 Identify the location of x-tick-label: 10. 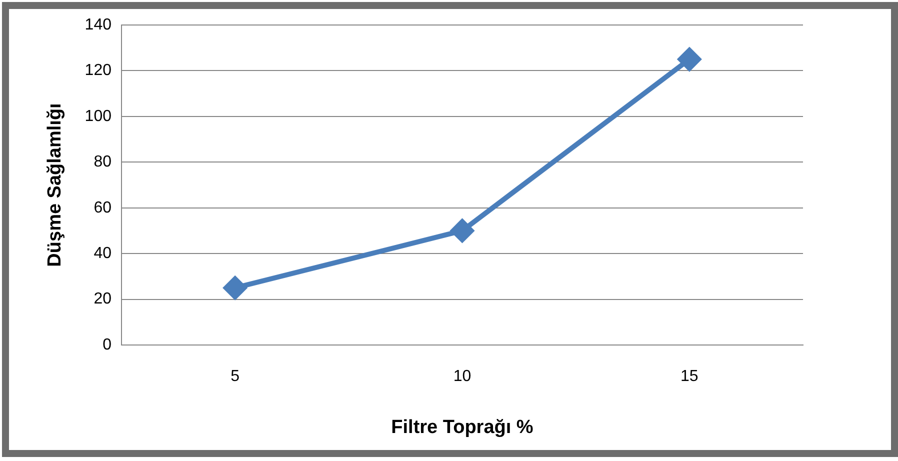
(462, 377).